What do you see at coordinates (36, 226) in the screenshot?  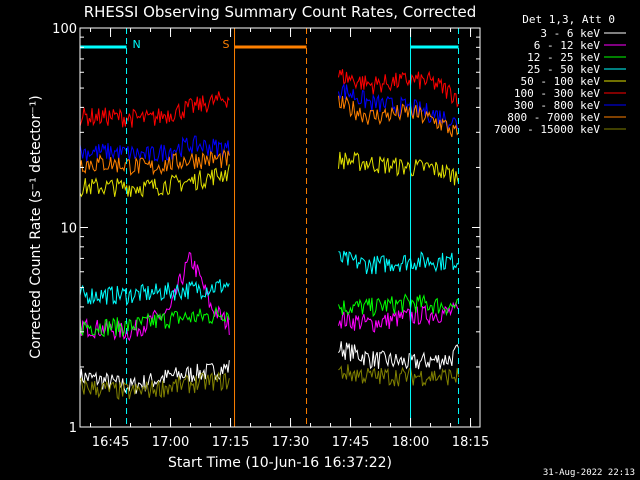 I see `y-axis-label: Corrected Count Rate (s⁻¹ detector⁻¹)` at bounding box center [36, 226].